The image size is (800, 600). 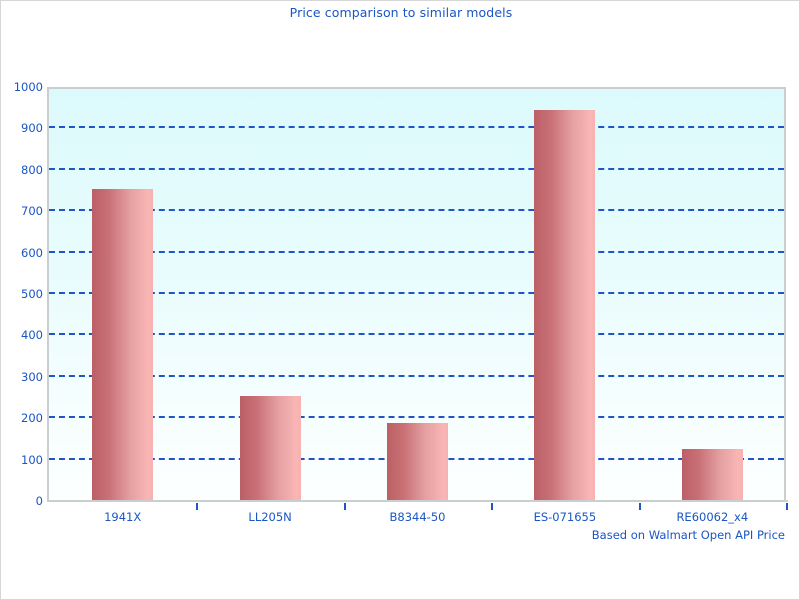 What do you see at coordinates (32, 335) in the screenshot?
I see `y-axis-tick-label: 400` at bounding box center [32, 335].